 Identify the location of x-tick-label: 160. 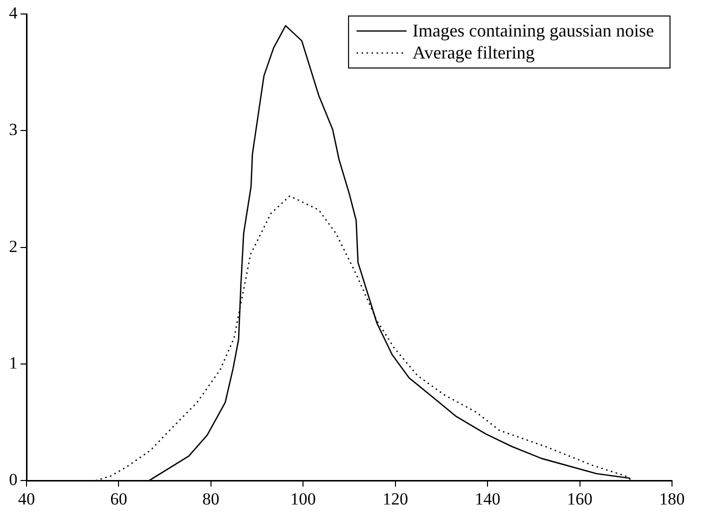
(580, 498).